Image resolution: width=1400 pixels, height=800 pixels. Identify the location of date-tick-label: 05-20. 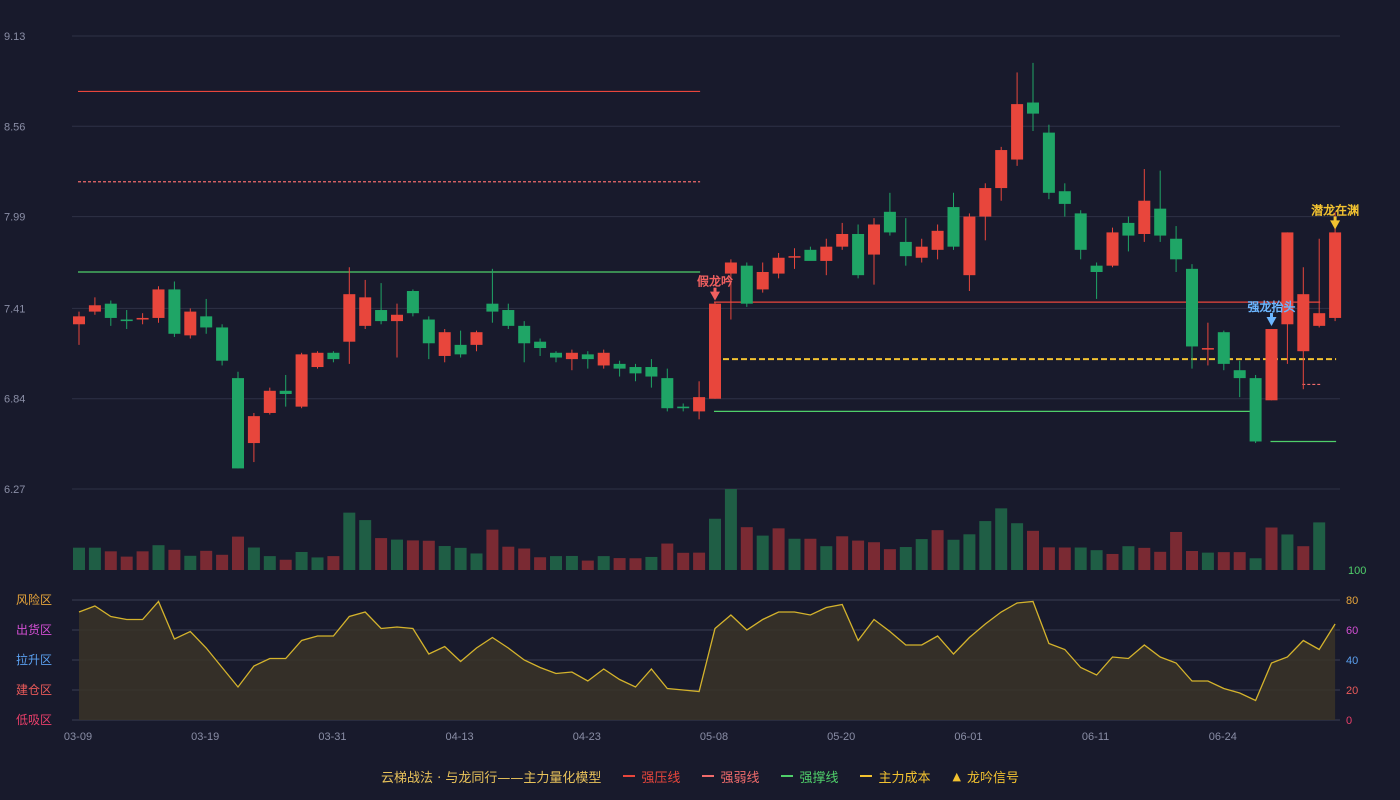
(841, 737).